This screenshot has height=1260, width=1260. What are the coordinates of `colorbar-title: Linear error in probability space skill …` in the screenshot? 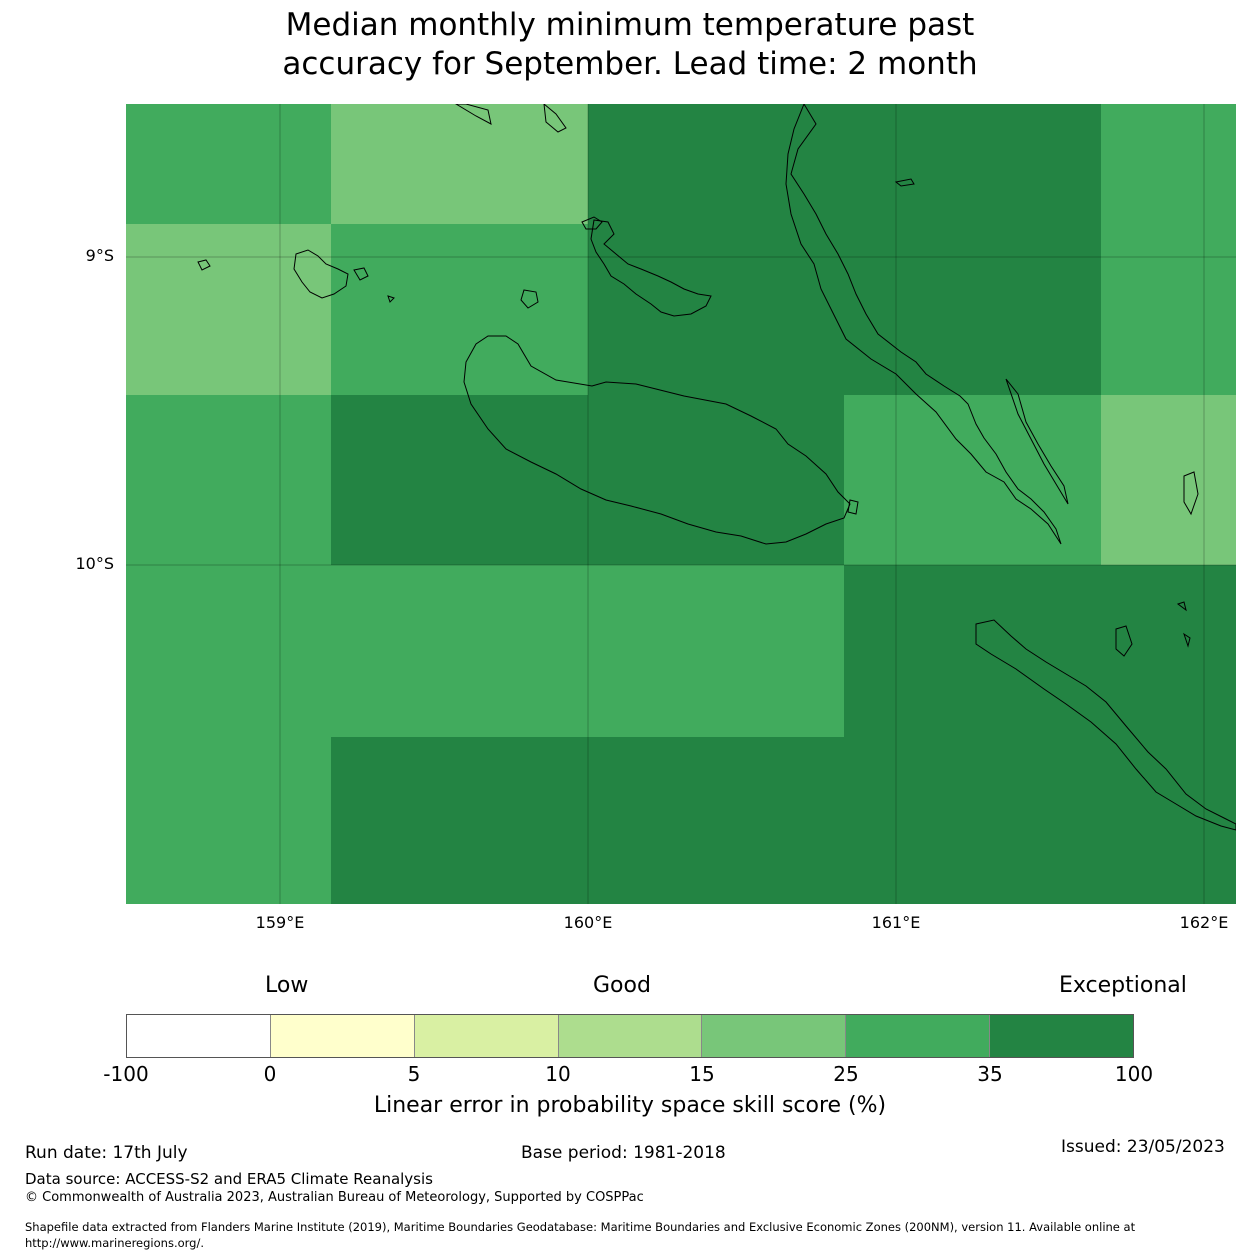 It's located at (630, 1105).